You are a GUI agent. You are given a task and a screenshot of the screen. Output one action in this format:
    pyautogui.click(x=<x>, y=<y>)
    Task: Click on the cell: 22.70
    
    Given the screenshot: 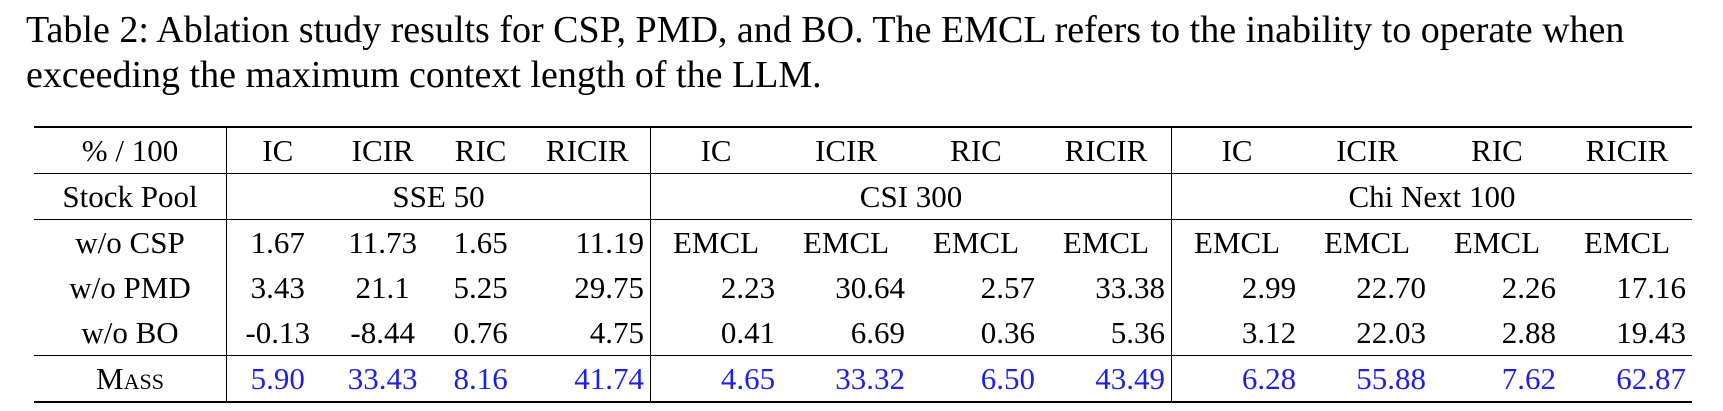 What is the action you would take?
    pyautogui.click(x=1391, y=287)
    